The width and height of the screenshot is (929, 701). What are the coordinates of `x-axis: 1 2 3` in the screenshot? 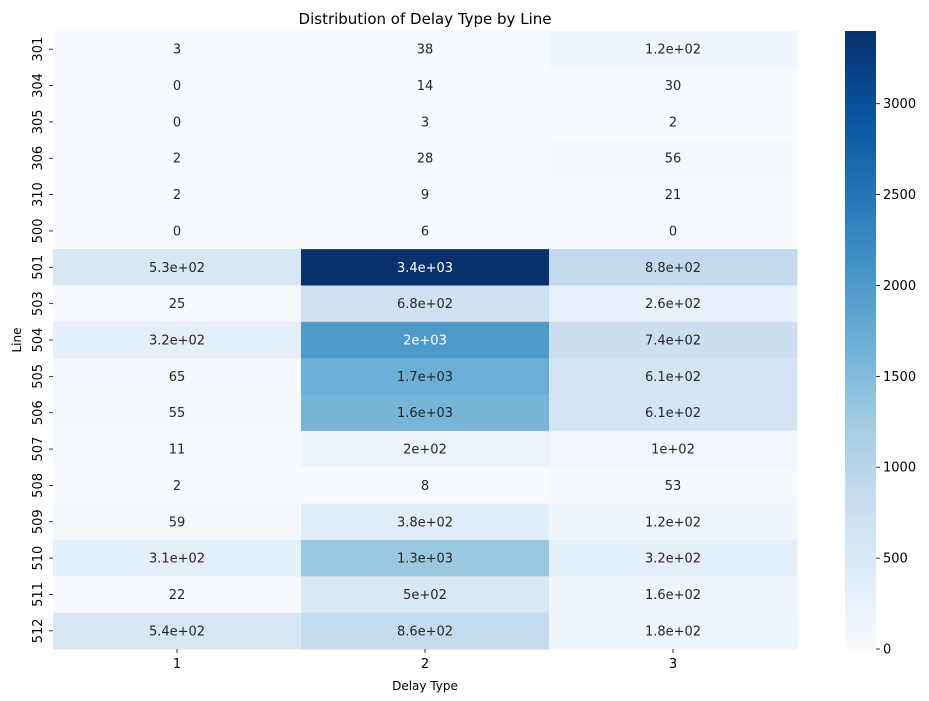 It's located at (425, 660).